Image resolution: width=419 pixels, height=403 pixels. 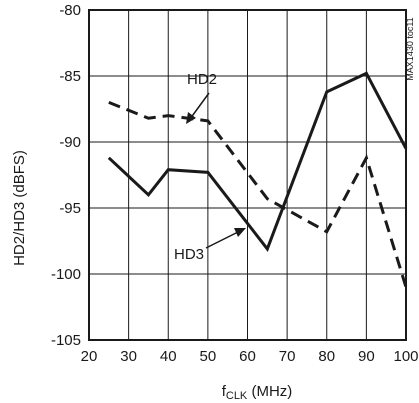 I want to click on x-axis-label-main: f, so click(x=224, y=391).